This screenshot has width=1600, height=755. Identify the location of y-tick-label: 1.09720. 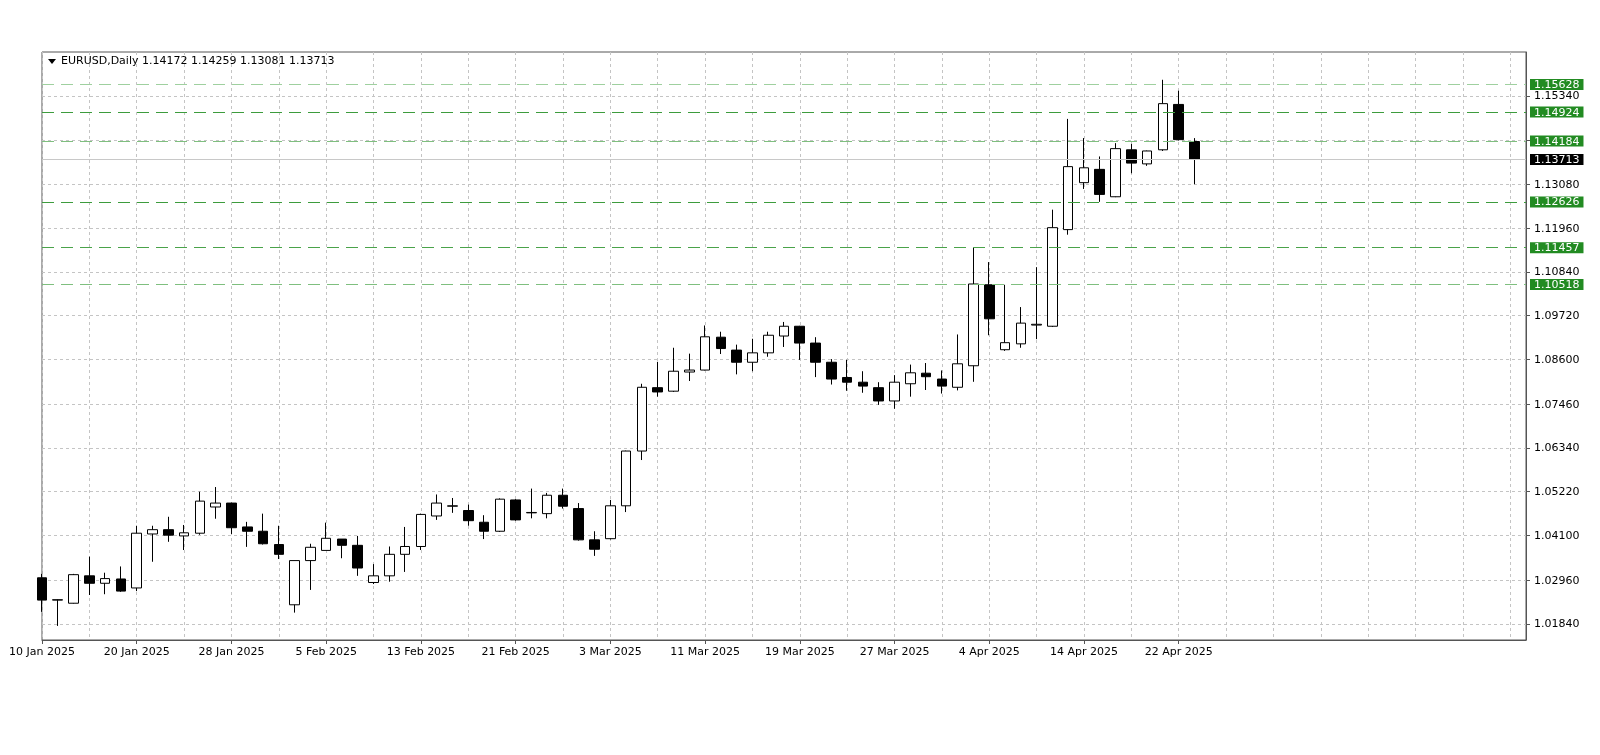
(1557, 316).